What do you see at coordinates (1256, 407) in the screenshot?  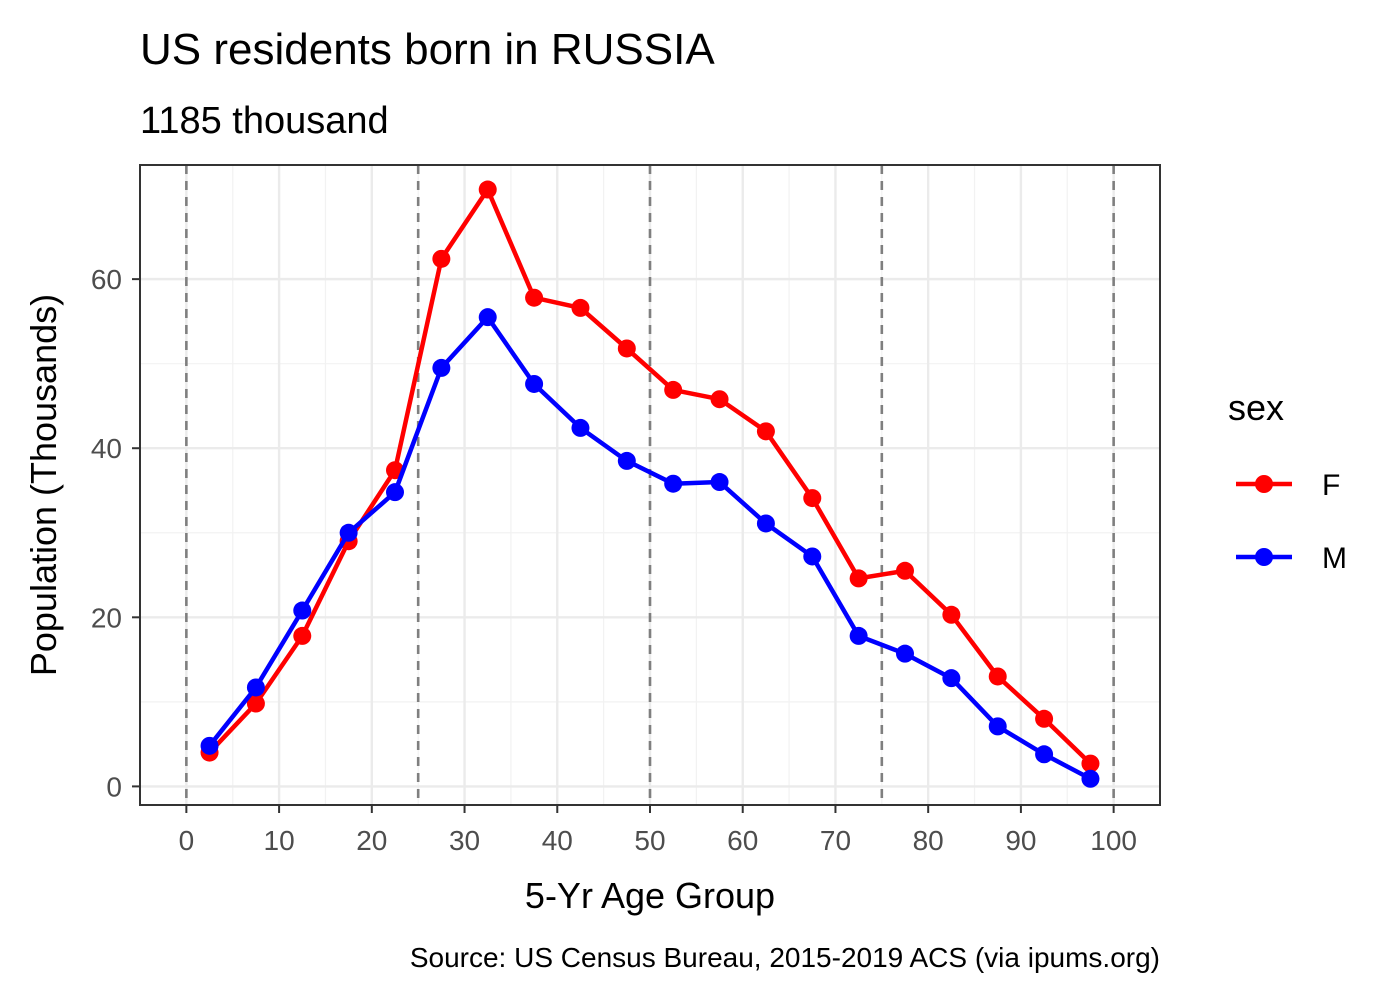 I see `legend-title: sex` at bounding box center [1256, 407].